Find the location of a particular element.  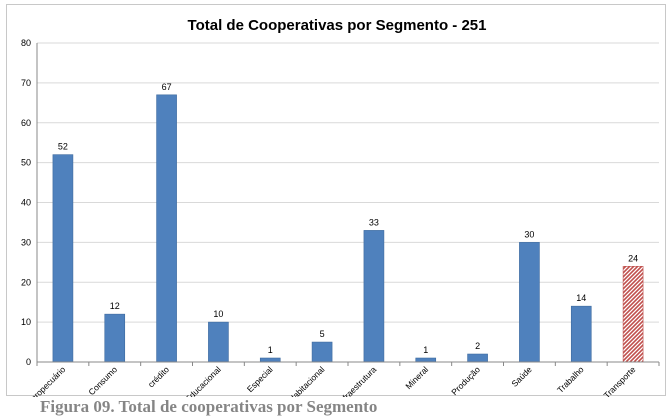

y-tick-label: 0 is located at coordinates (28, 362).